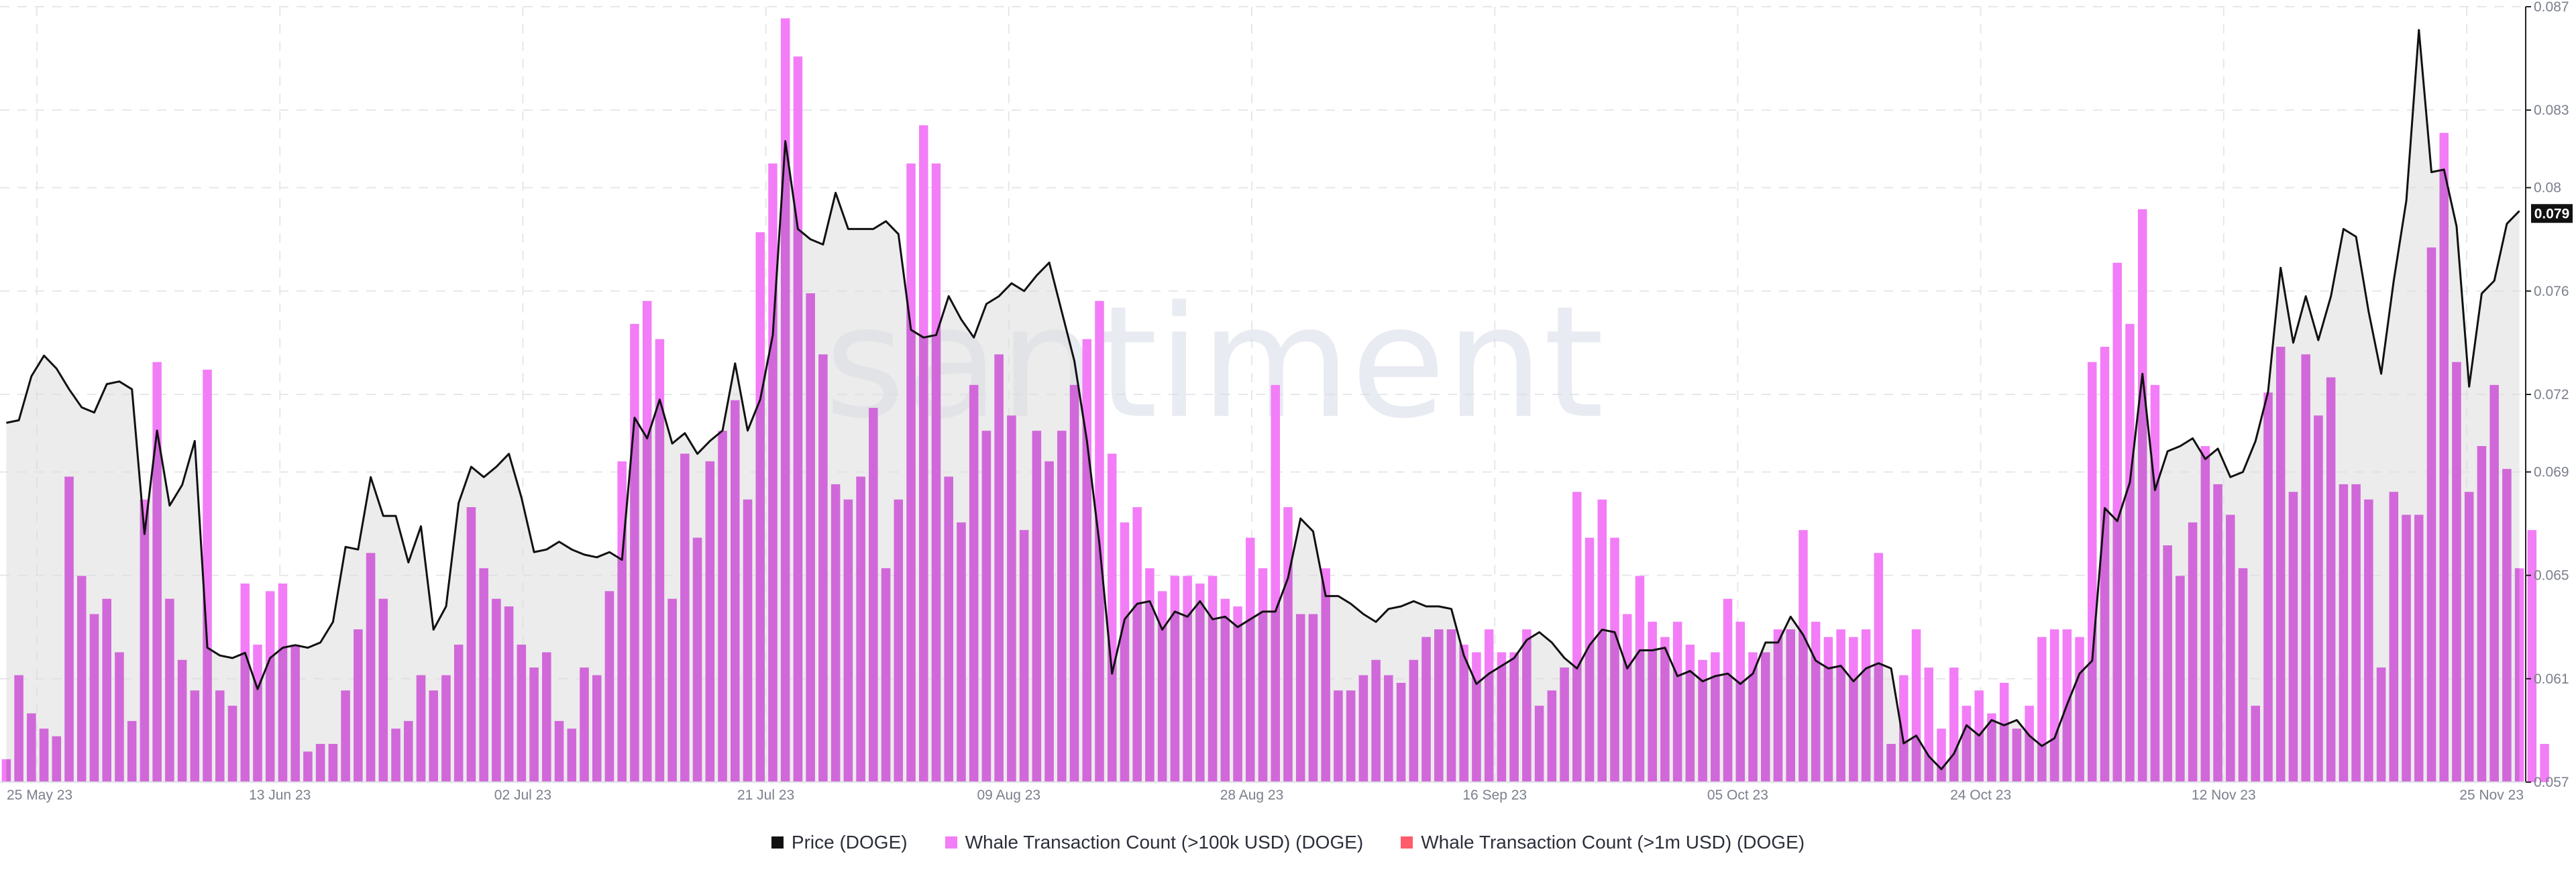 Image resolution: width=2576 pixels, height=872 pixels. I want to click on legend-swatch-whale-100k, so click(951, 843).